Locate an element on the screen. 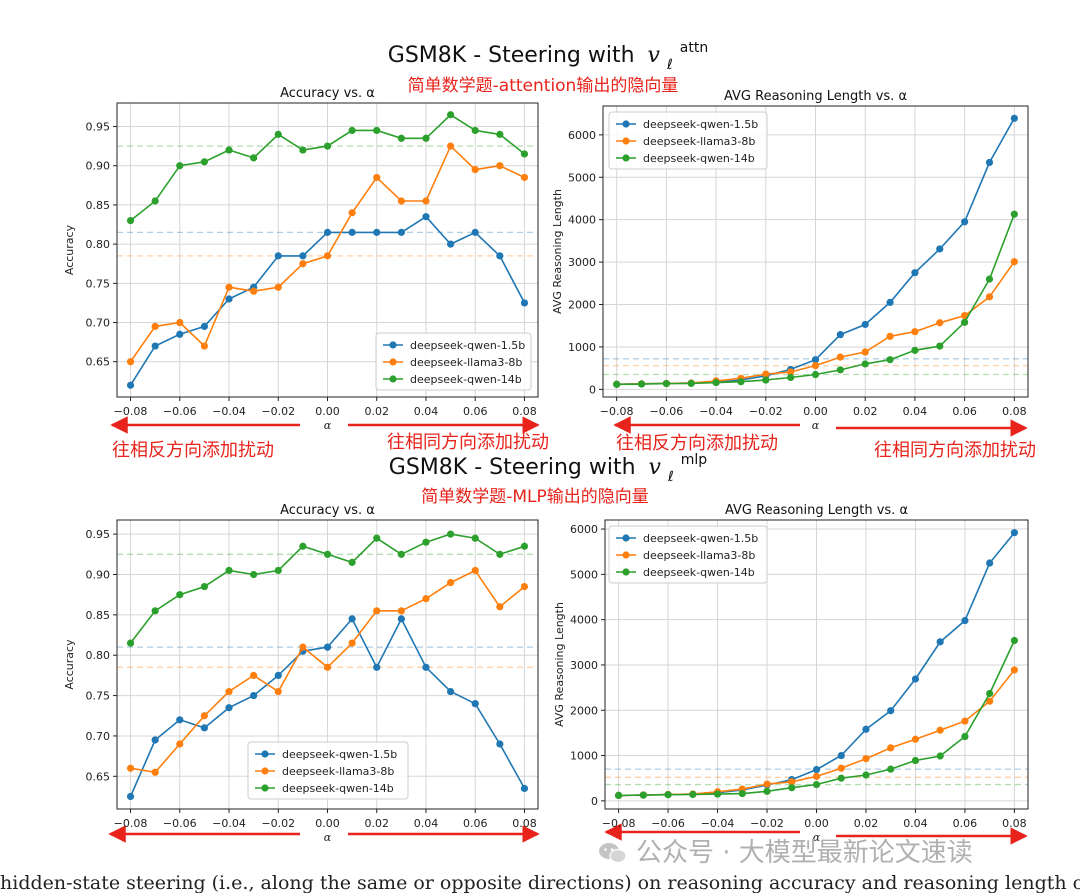  label-same-direction-left: 往相同方向添加扰动 is located at coordinates (468, 442).